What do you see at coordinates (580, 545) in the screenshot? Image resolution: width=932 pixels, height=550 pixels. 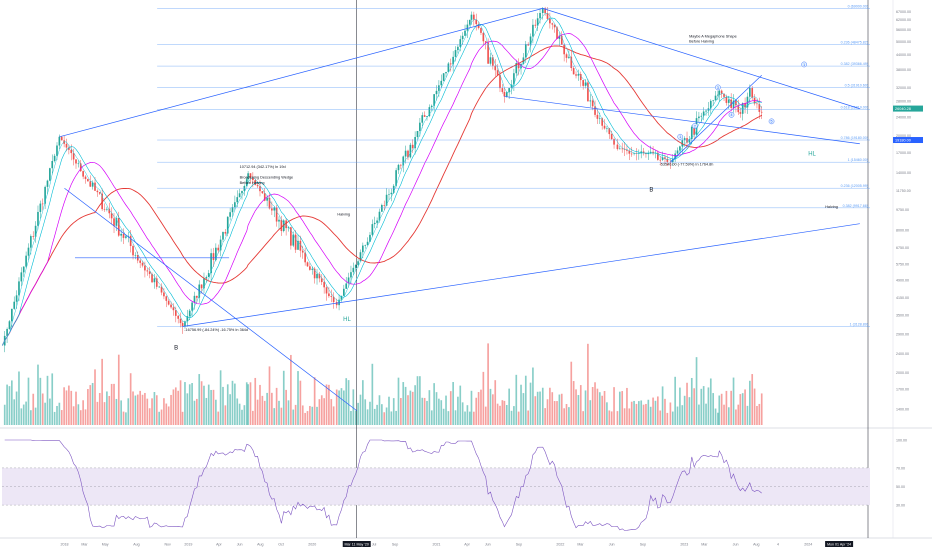 I see `time-tick-label: Mar` at bounding box center [580, 545].